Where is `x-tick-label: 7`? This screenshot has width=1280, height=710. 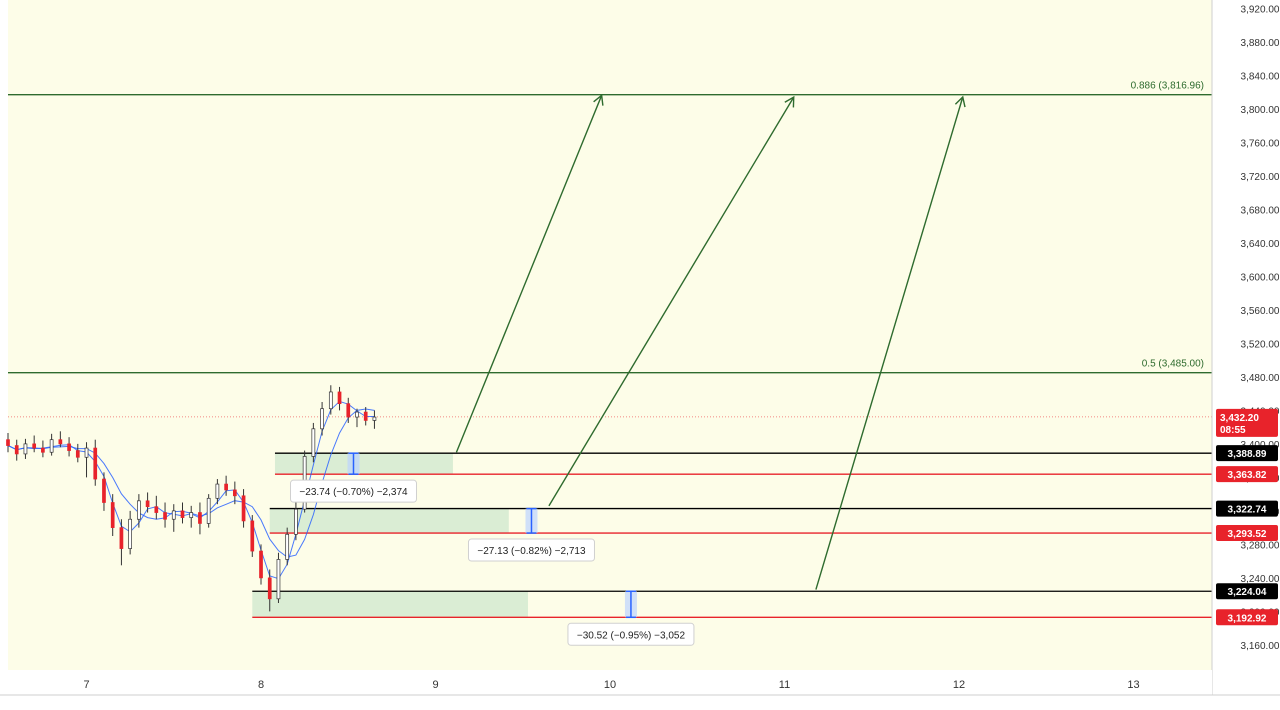 x-tick-label: 7 is located at coordinates (86, 685).